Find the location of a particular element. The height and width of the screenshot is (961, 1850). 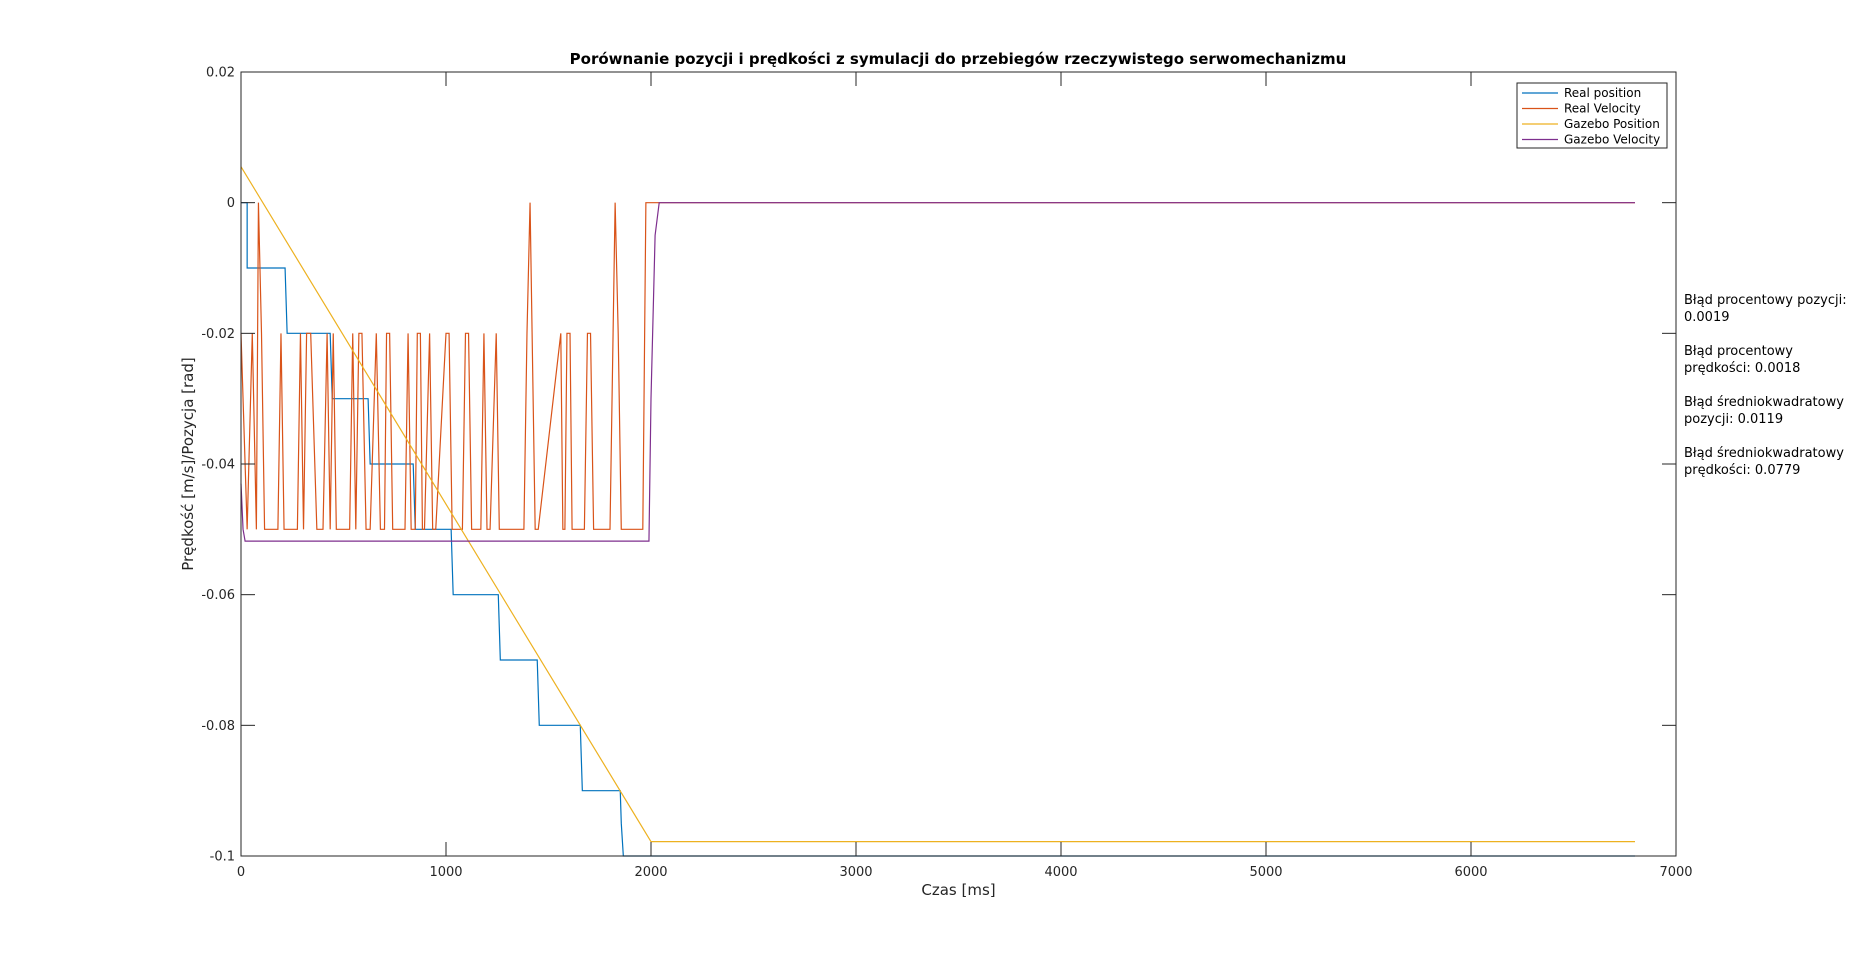

y-tick-label: -0.08 is located at coordinates (218, 726).